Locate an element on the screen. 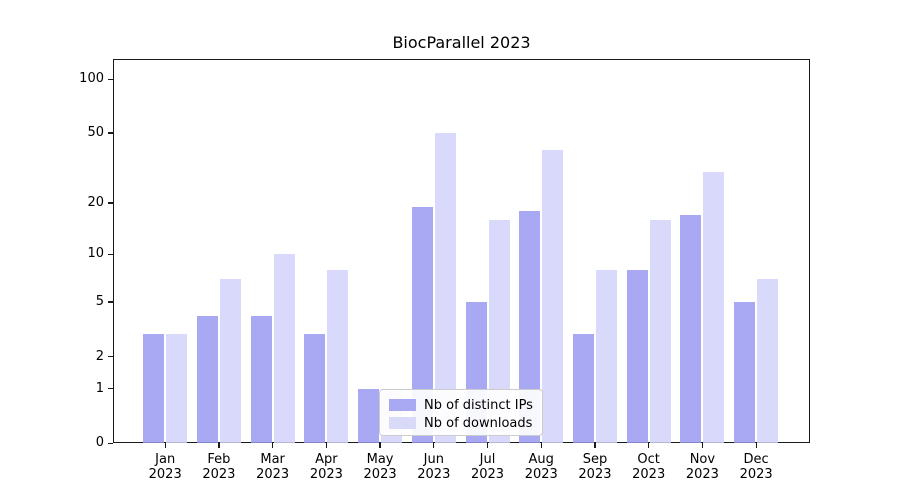 The height and width of the screenshot is (500, 900). legend-label-downloads: Nb of downloads is located at coordinates (478, 423).